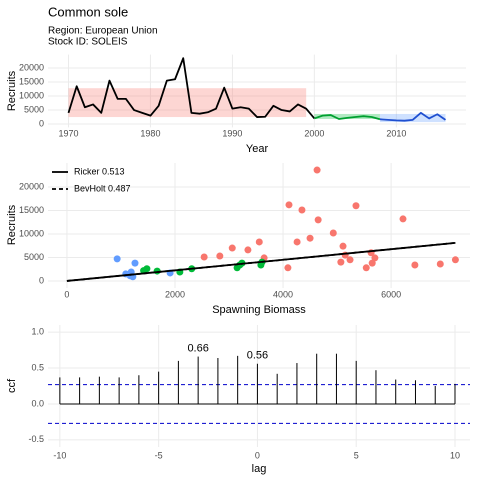  Describe the element at coordinates (99, 171) in the screenshot. I see `legend-label: Ricker 0.513` at that location.